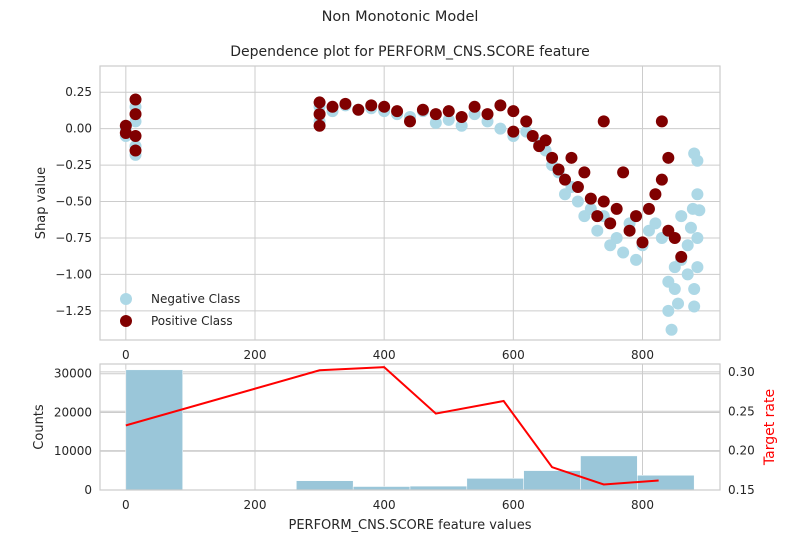 The height and width of the screenshot is (550, 800). What do you see at coordinates (73, 412) in the screenshot?
I see `y-tick-label: 20000` at bounding box center [73, 412].